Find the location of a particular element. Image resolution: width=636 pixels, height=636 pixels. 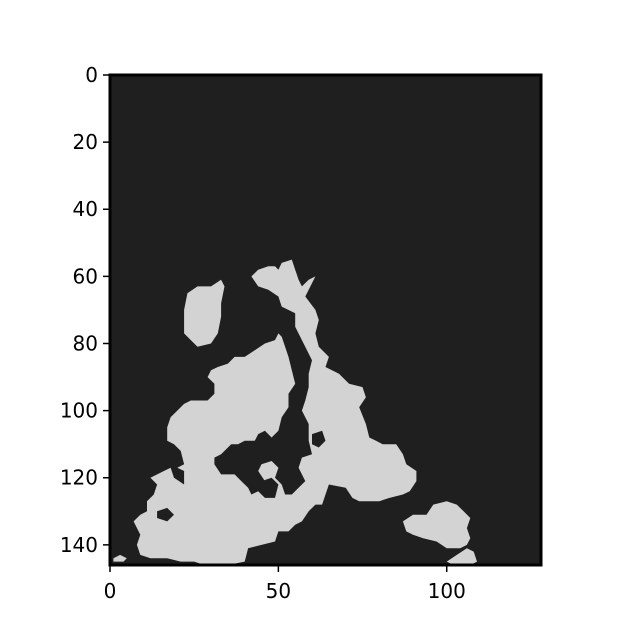

x-axis: 0 50 100 is located at coordinates (285, 584).